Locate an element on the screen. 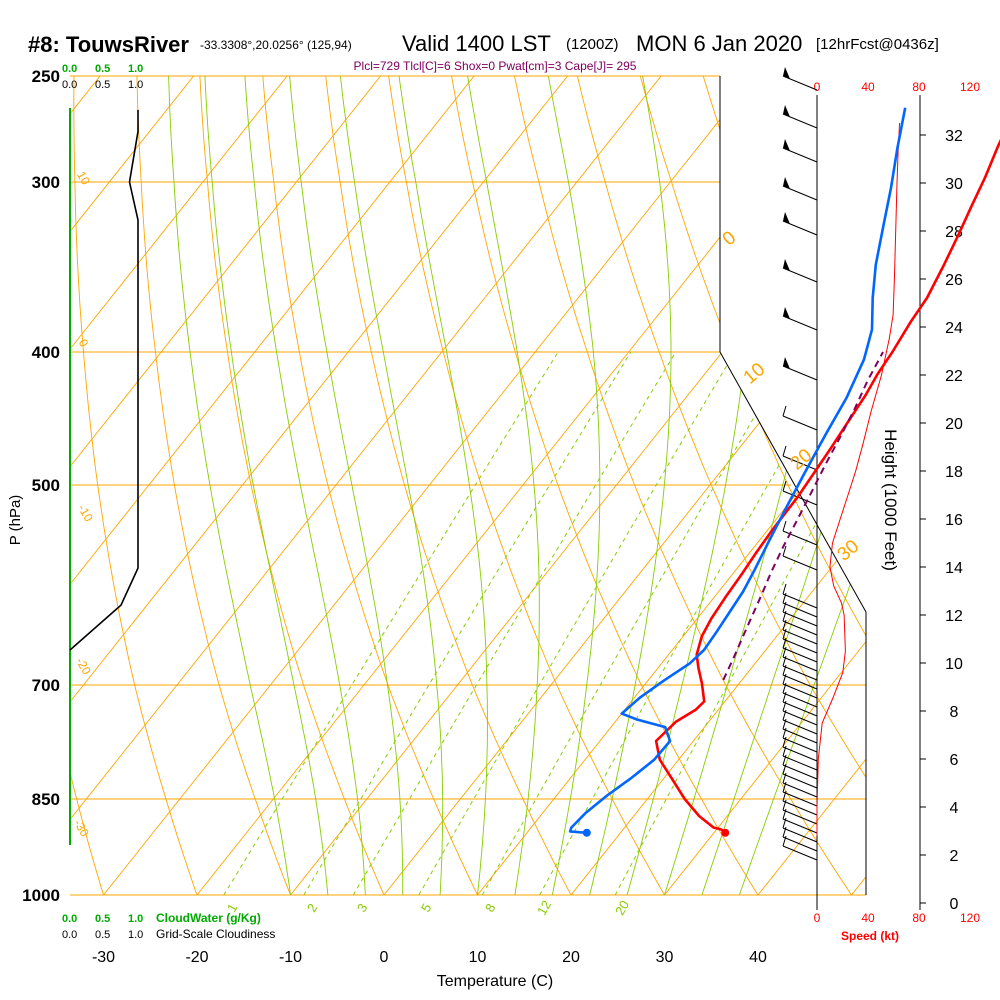 This screenshot has width=1000, height=1000. speed-tick-label: 120 is located at coordinates (970, 87).